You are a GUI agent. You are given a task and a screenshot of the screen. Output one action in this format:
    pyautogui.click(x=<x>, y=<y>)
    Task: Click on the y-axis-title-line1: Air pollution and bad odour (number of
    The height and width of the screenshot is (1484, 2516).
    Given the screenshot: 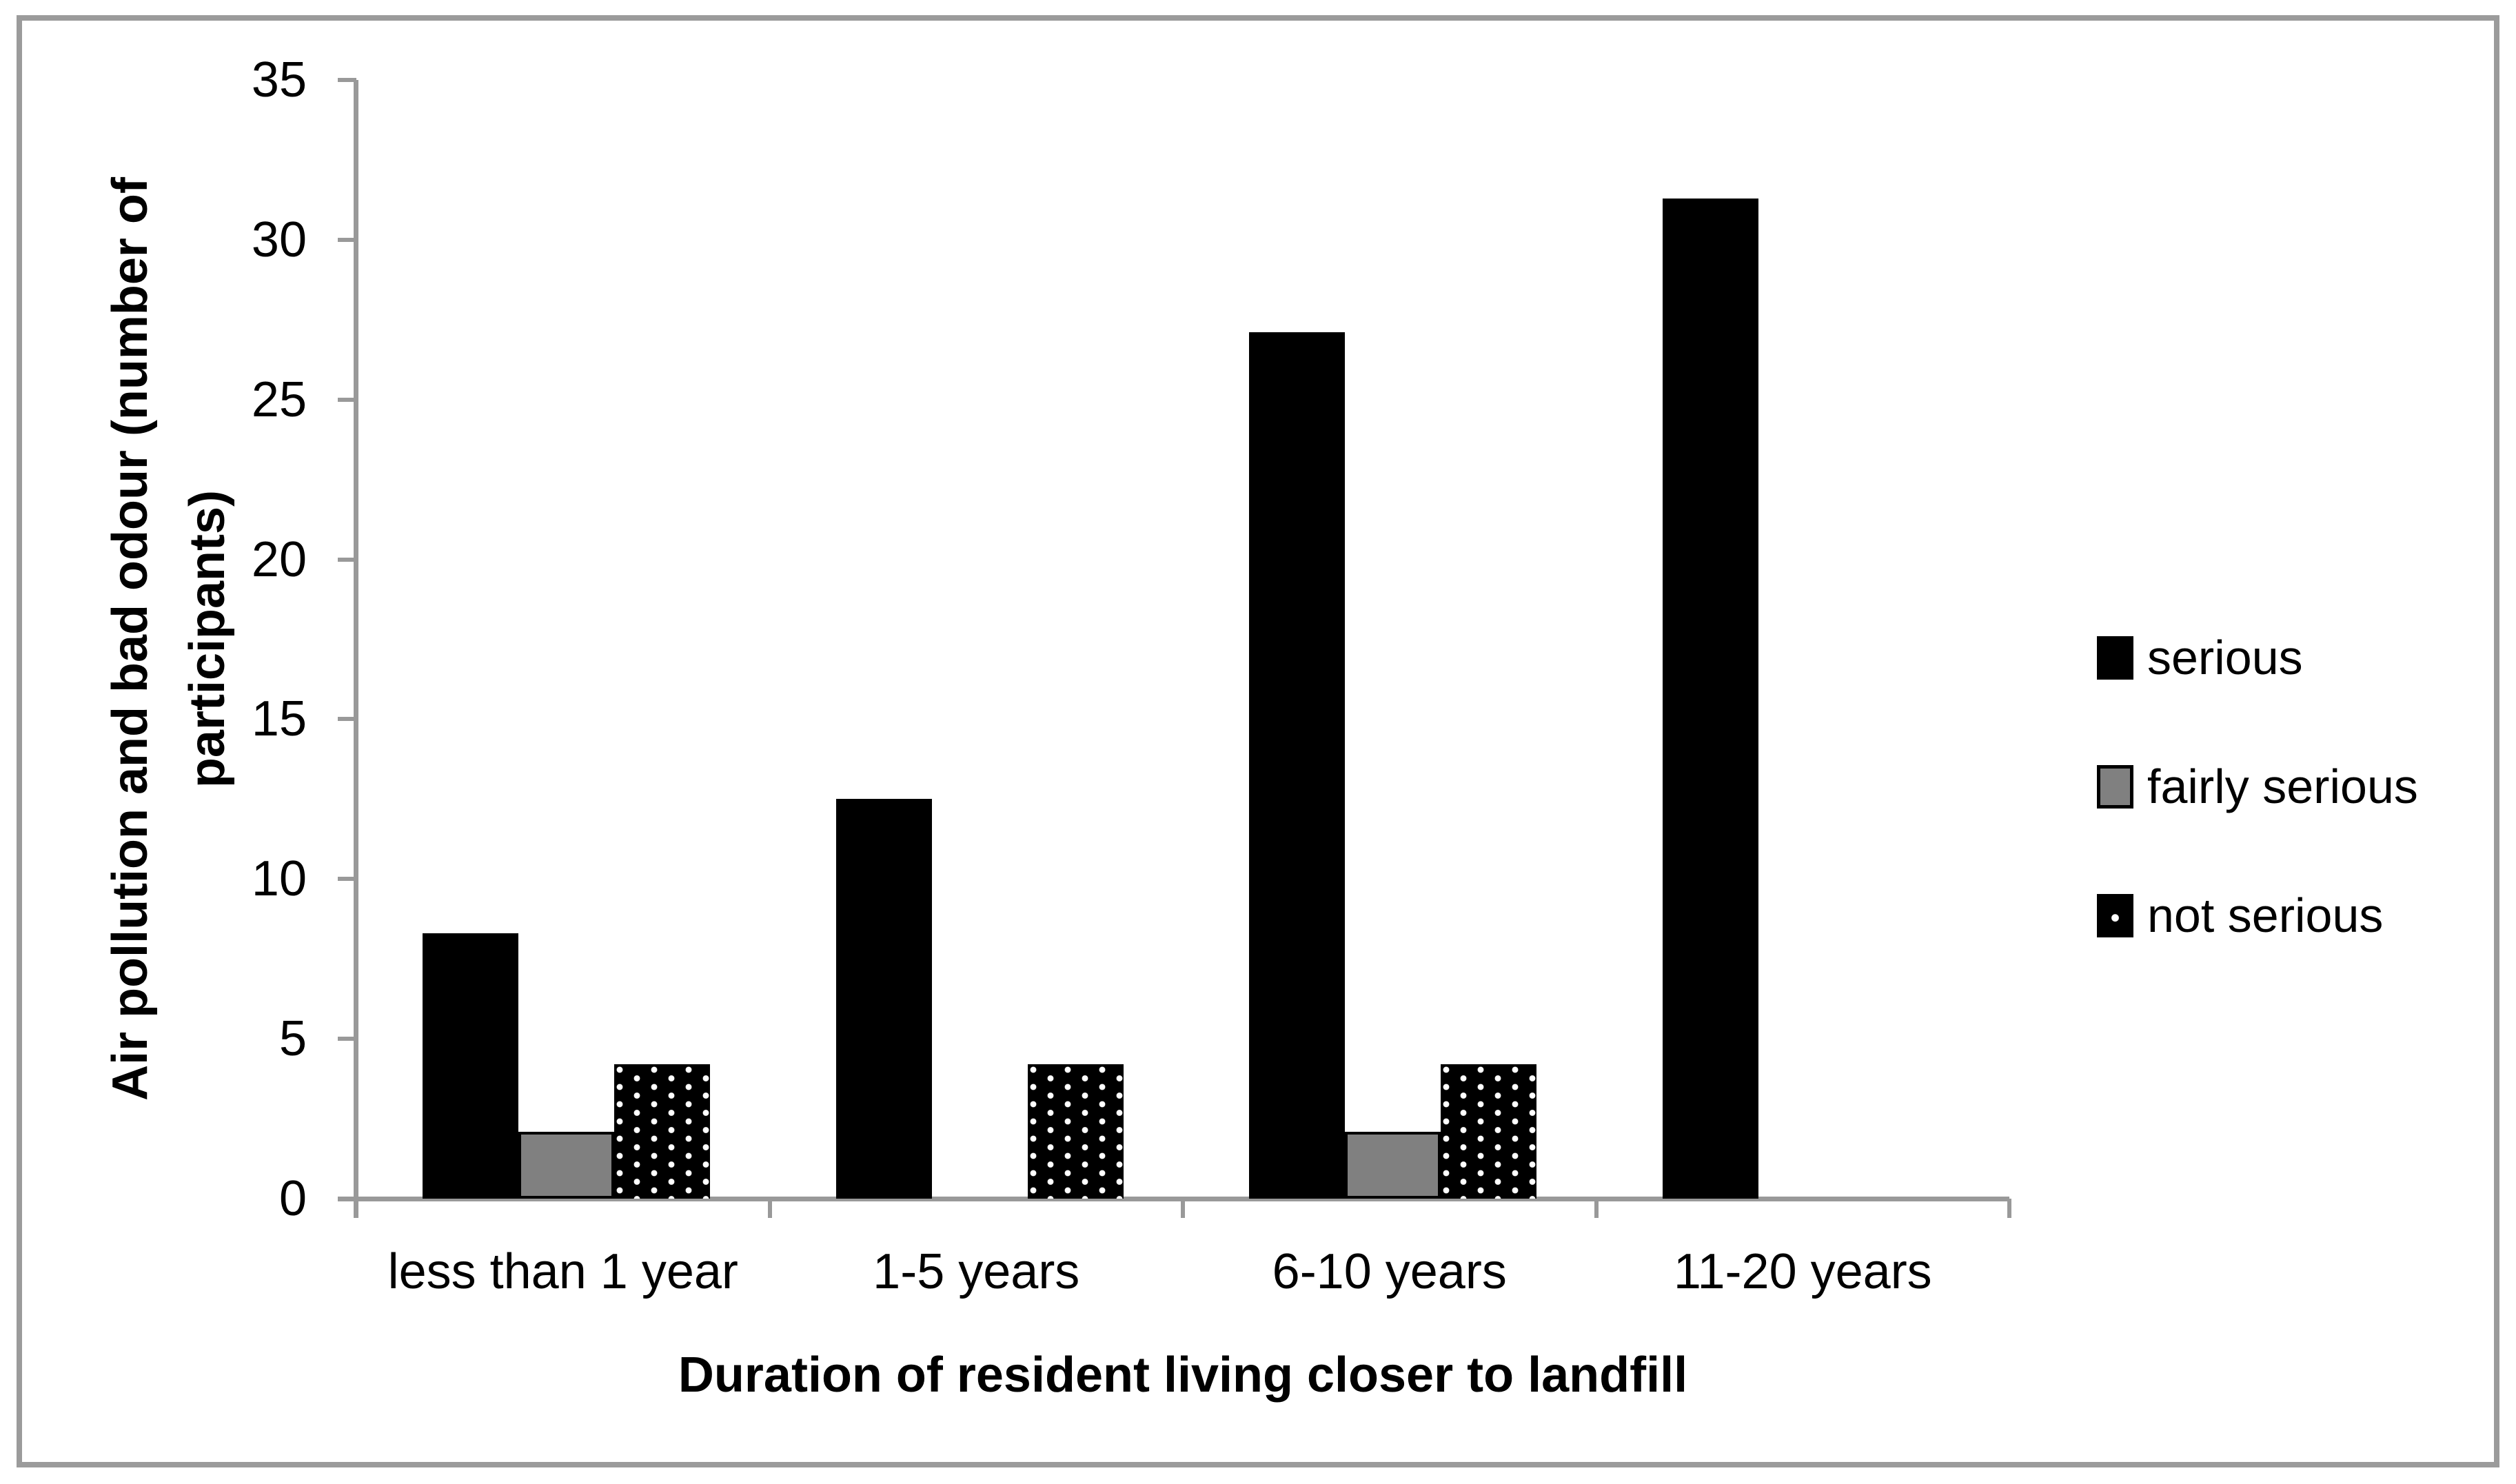 What is the action you would take?
    pyautogui.click(x=130, y=639)
    